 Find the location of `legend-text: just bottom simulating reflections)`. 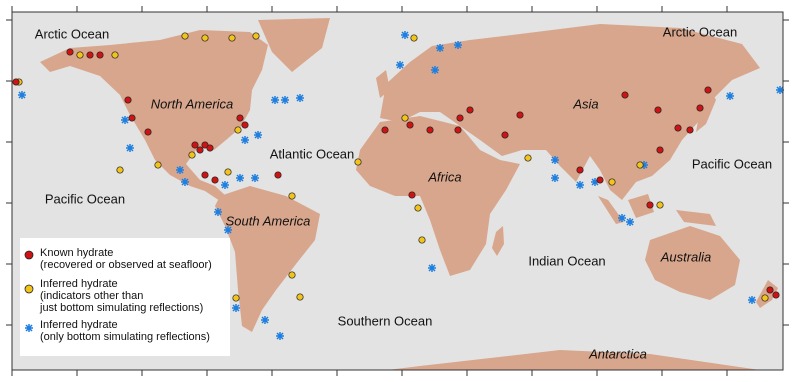

legend-text: just bottom simulating reflections) is located at coordinates (121, 308).